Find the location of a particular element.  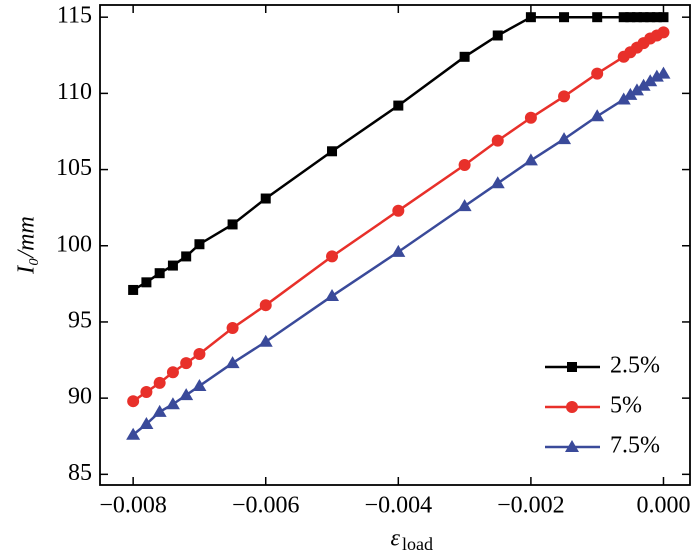

x-tick-label: 0.000 is located at coordinates (663, 506).